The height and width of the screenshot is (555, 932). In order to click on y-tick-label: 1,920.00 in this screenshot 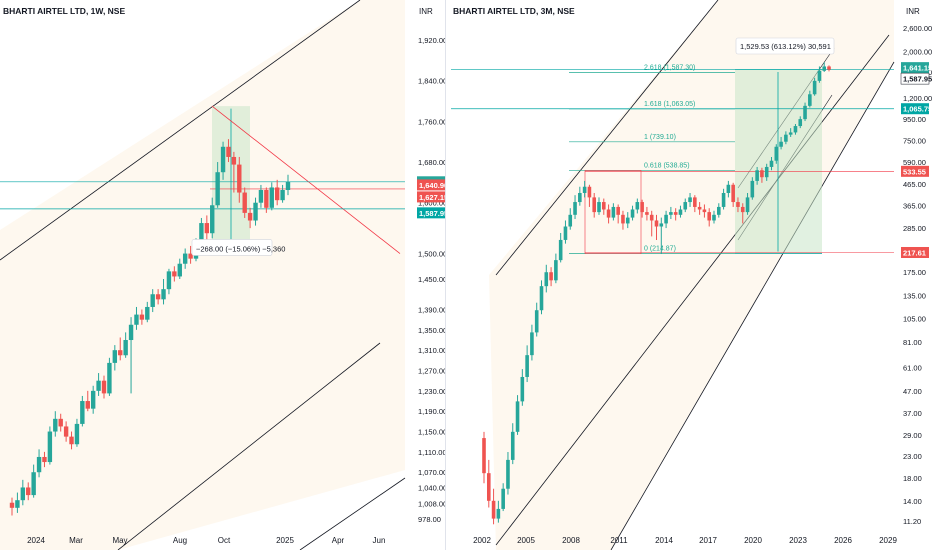, I will do `click(432, 40)`.